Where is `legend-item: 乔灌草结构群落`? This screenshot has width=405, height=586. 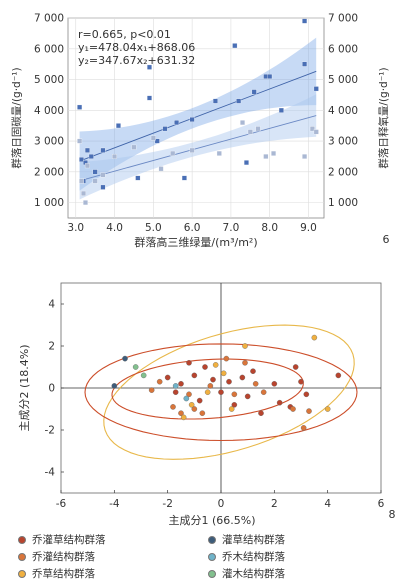 legend-item: 乔灌草结构群落 is located at coordinates (62, 539).